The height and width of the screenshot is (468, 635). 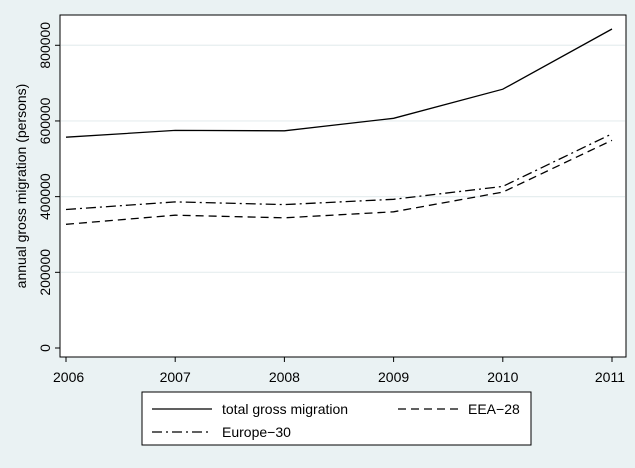 I want to click on x-axis: 2006 2007 2008 2009 2010 2011, so click(x=339, y=371).